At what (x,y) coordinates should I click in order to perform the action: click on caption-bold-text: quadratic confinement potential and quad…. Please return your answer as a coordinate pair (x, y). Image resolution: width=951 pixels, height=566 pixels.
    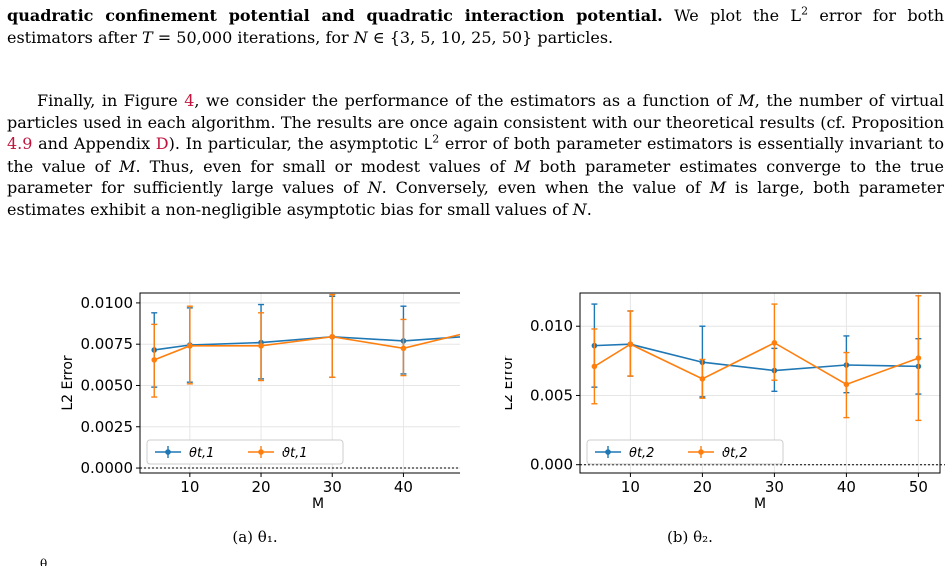
    Looking at the image, I should click on (335, 15).